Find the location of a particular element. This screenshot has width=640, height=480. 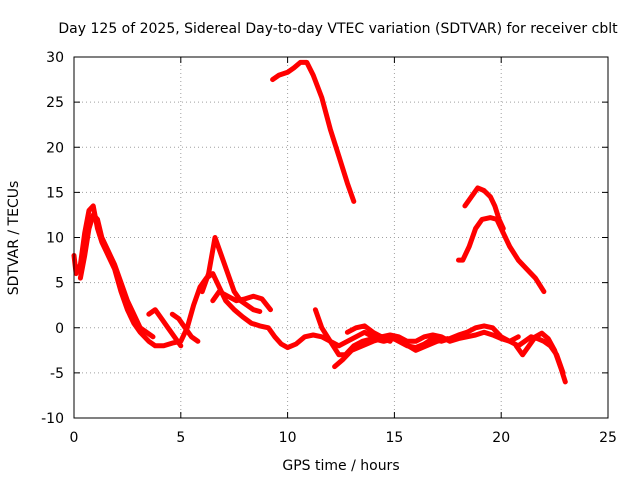

x-tick-label: 25 is located at coordinates (608, 438).